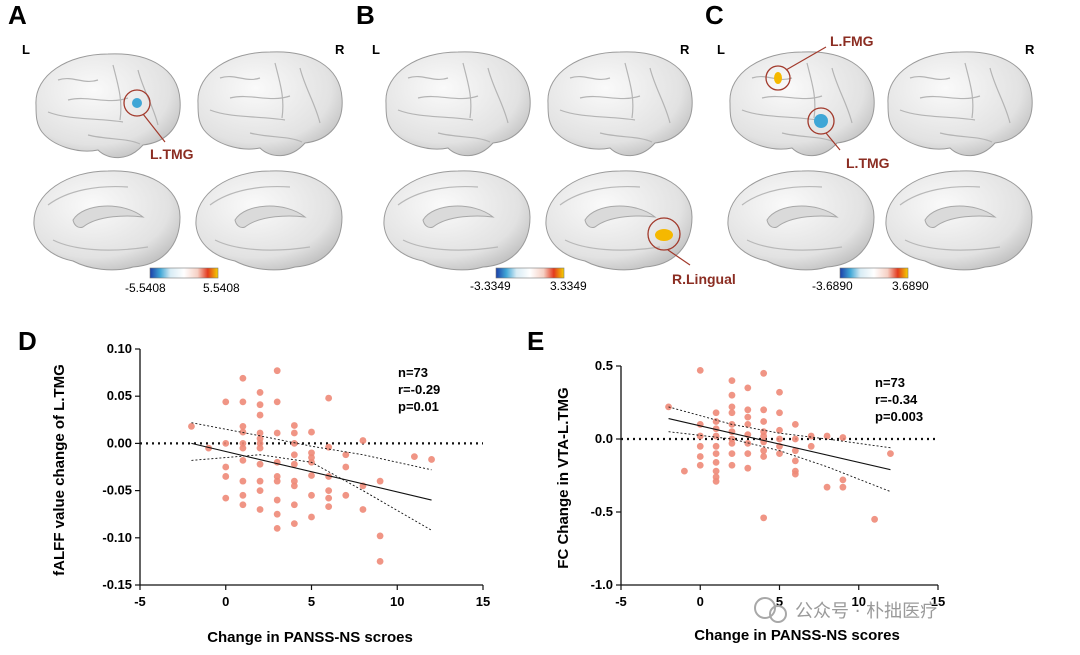 This screenshot has width=1080, height=655. What do you see at coordinates (145, 288) in the screenshot?
I see `colorbar-min: -5.5408` at bounding box center [145, 288].